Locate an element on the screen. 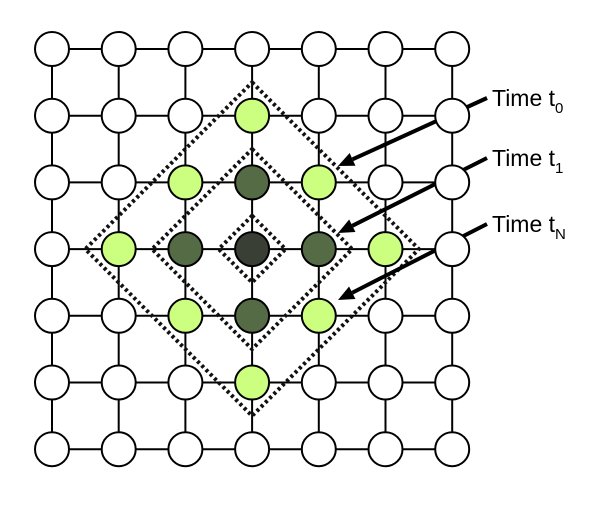 This screenshot has height=510, width=609. grid-node-r6-c2 is located at coordinates (118, 382).